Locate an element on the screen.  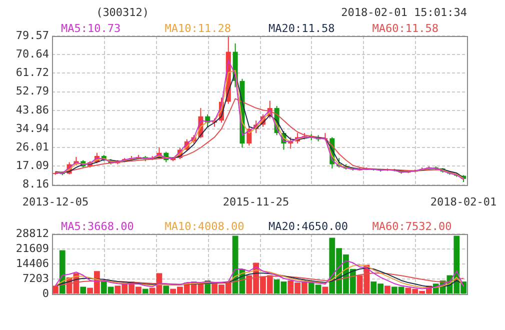
text: MA5:3668.00 is located at coordinates (97, 226).